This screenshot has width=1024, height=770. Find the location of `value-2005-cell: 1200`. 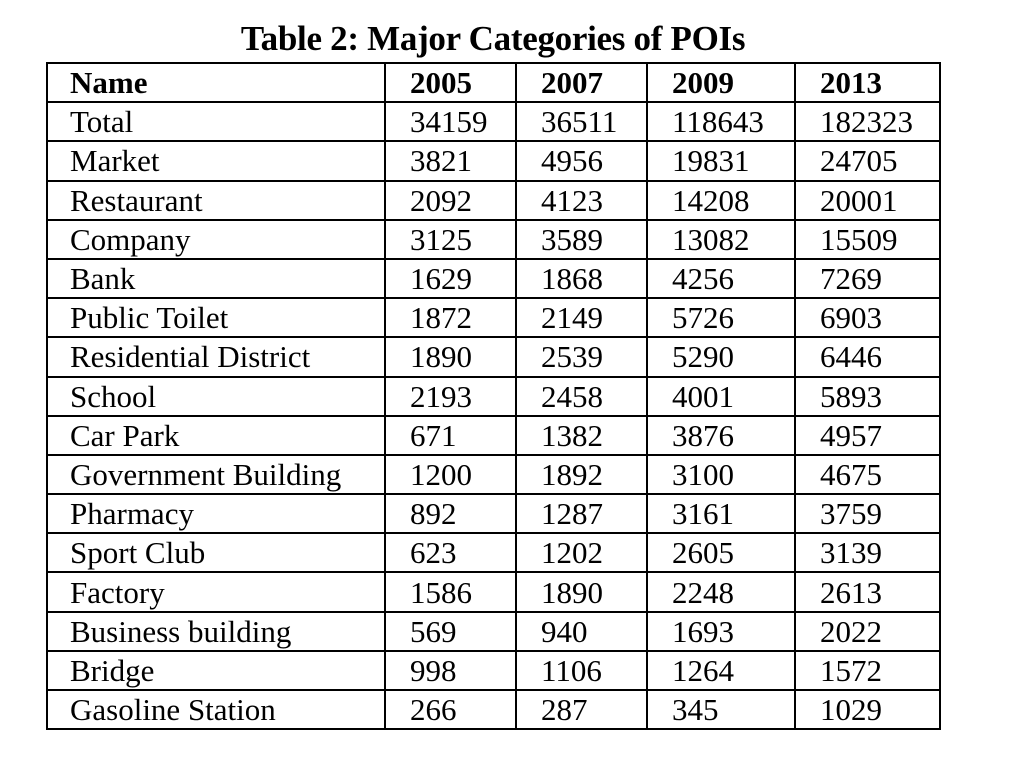

value-2005-cell: 1200 is located at coordinates (450, 474).